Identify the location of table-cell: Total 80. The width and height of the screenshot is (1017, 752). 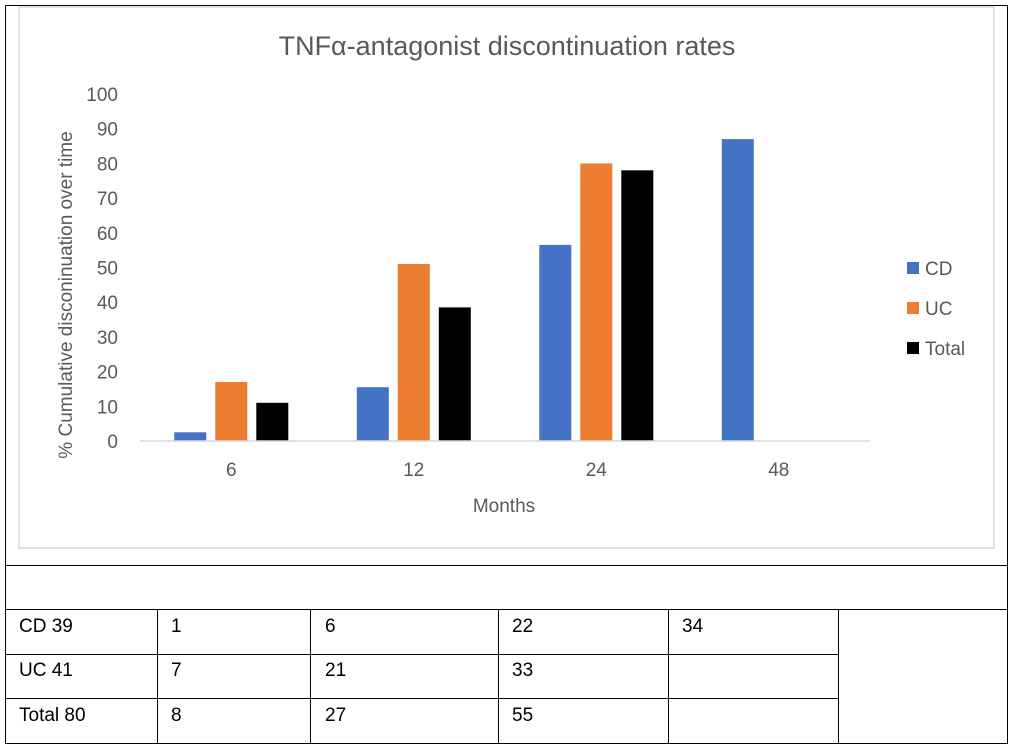
(52, 715).